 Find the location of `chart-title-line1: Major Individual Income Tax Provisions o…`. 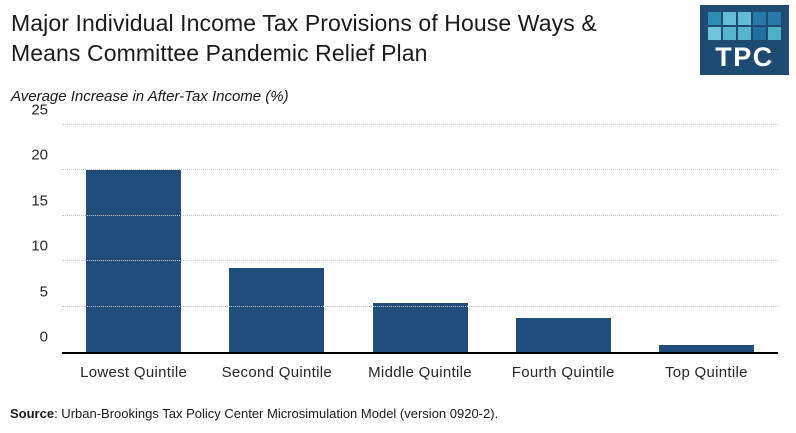

chart-title-line1: Major Individual Income Tax Provisions o… is located at coordinates (304, 23).